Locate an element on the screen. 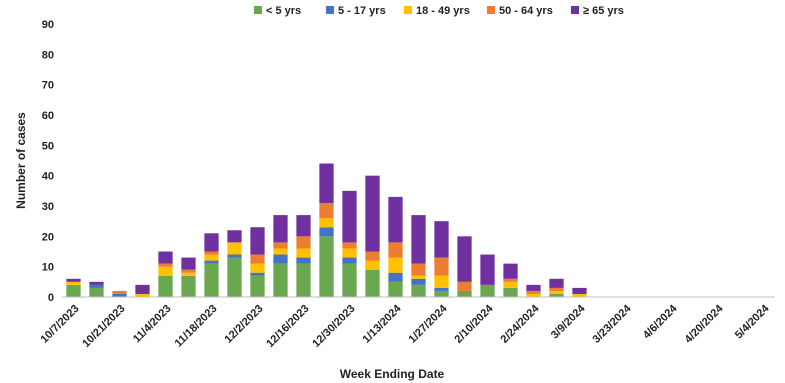  legend-label: 5 - 17 yrs is located at coordinates (362, 11).